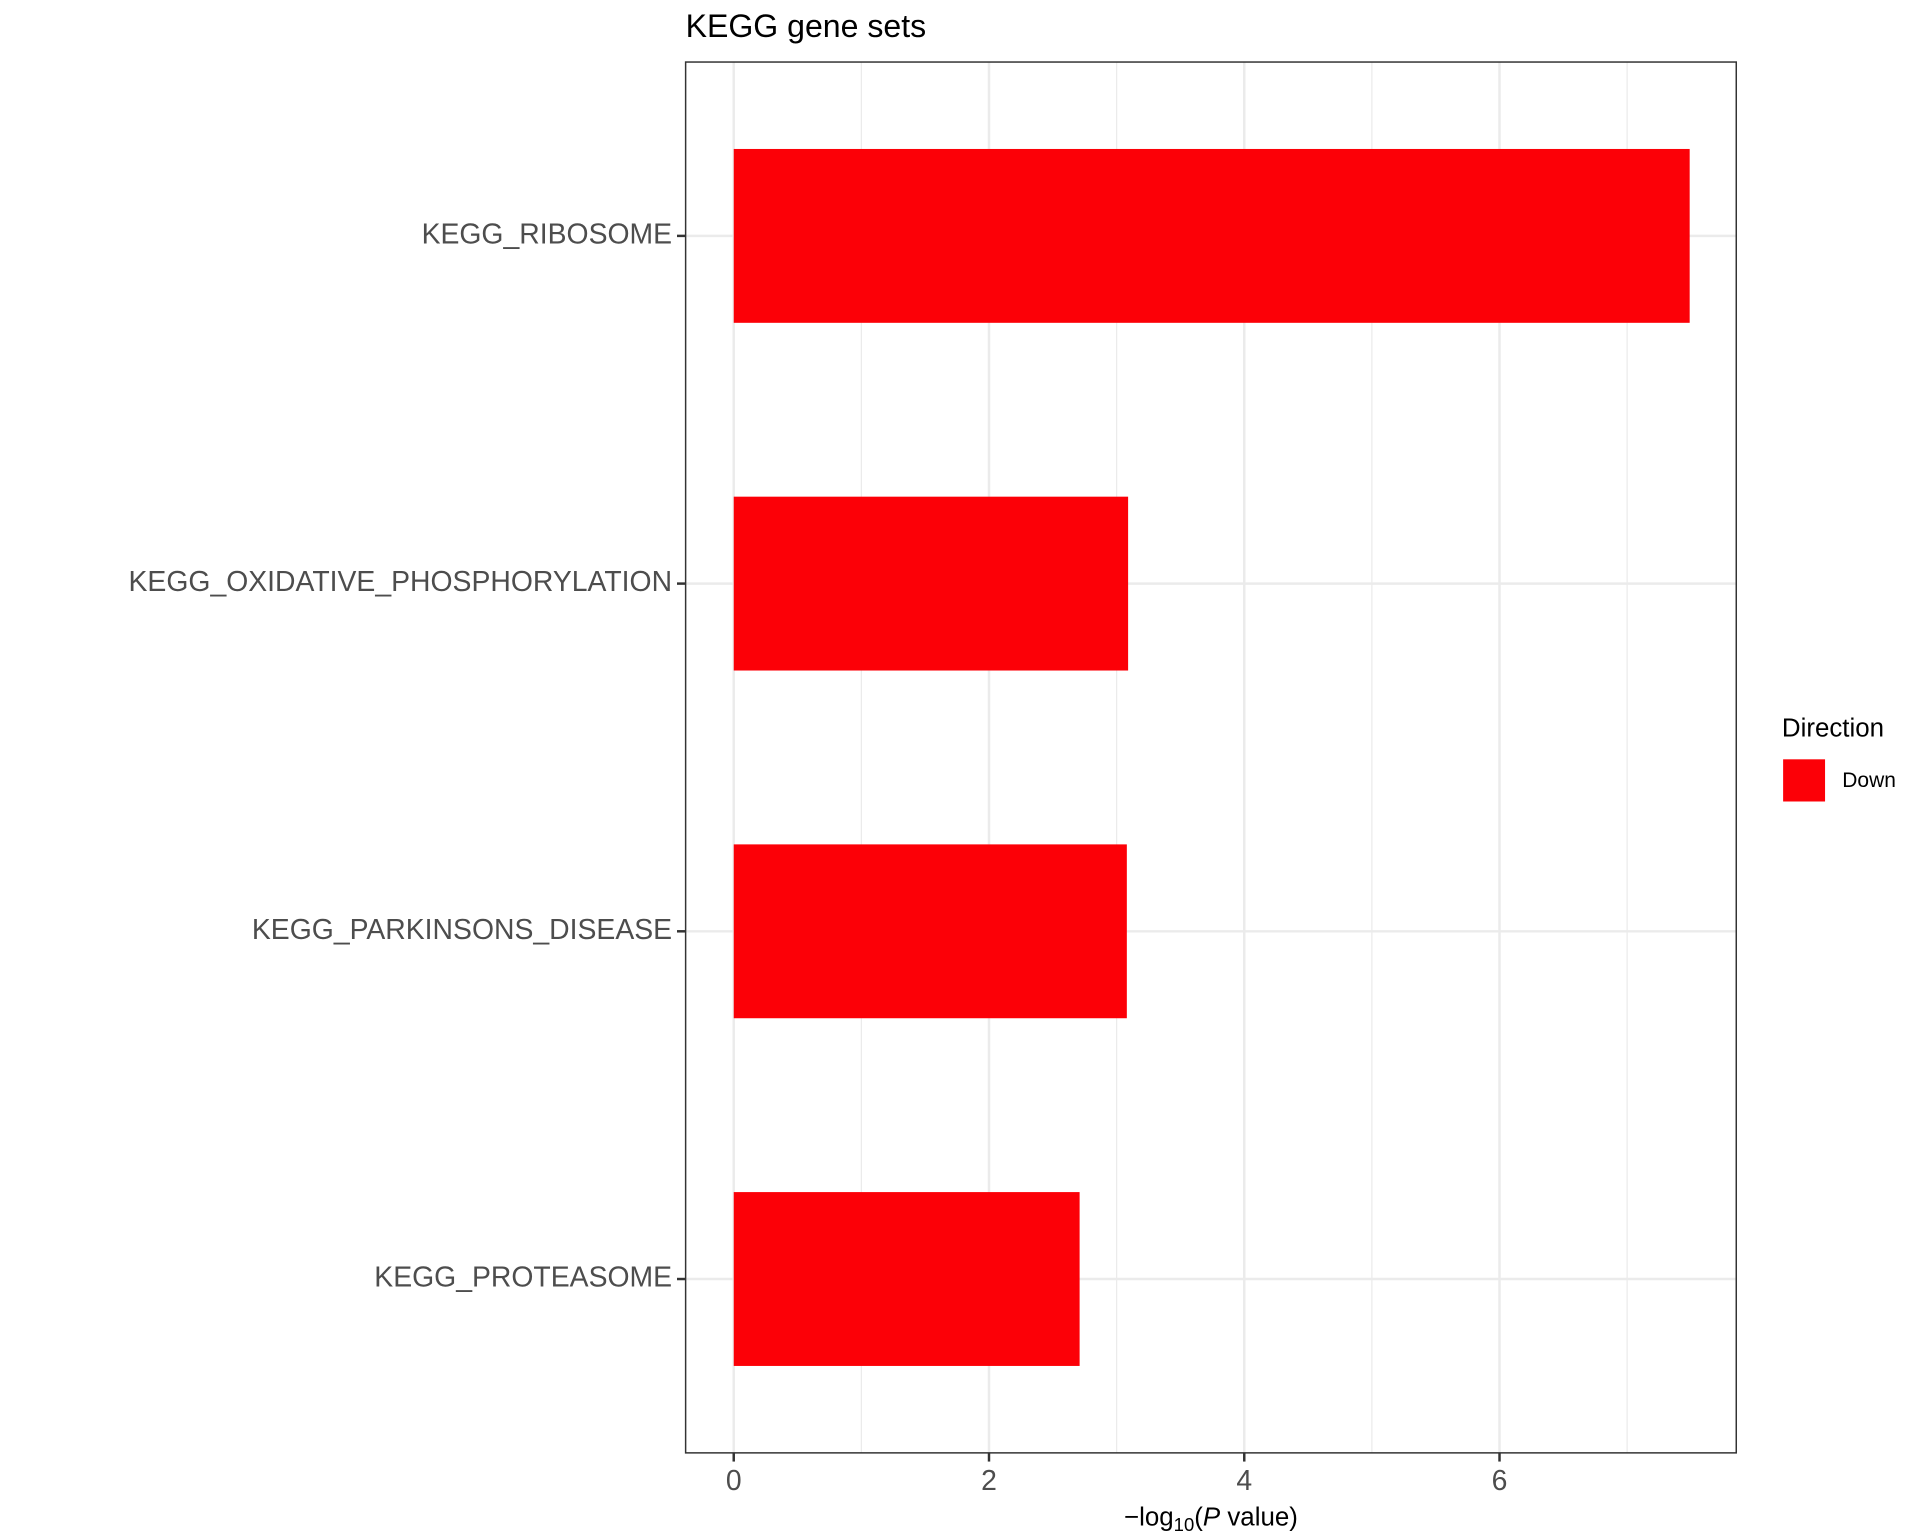 The image size is (1920, 1536). Describe the element at coordinates (462, 930) in the screenshot. I see `y-tick-label: KEGG_PARKINSONS_DISEASE` at that location.